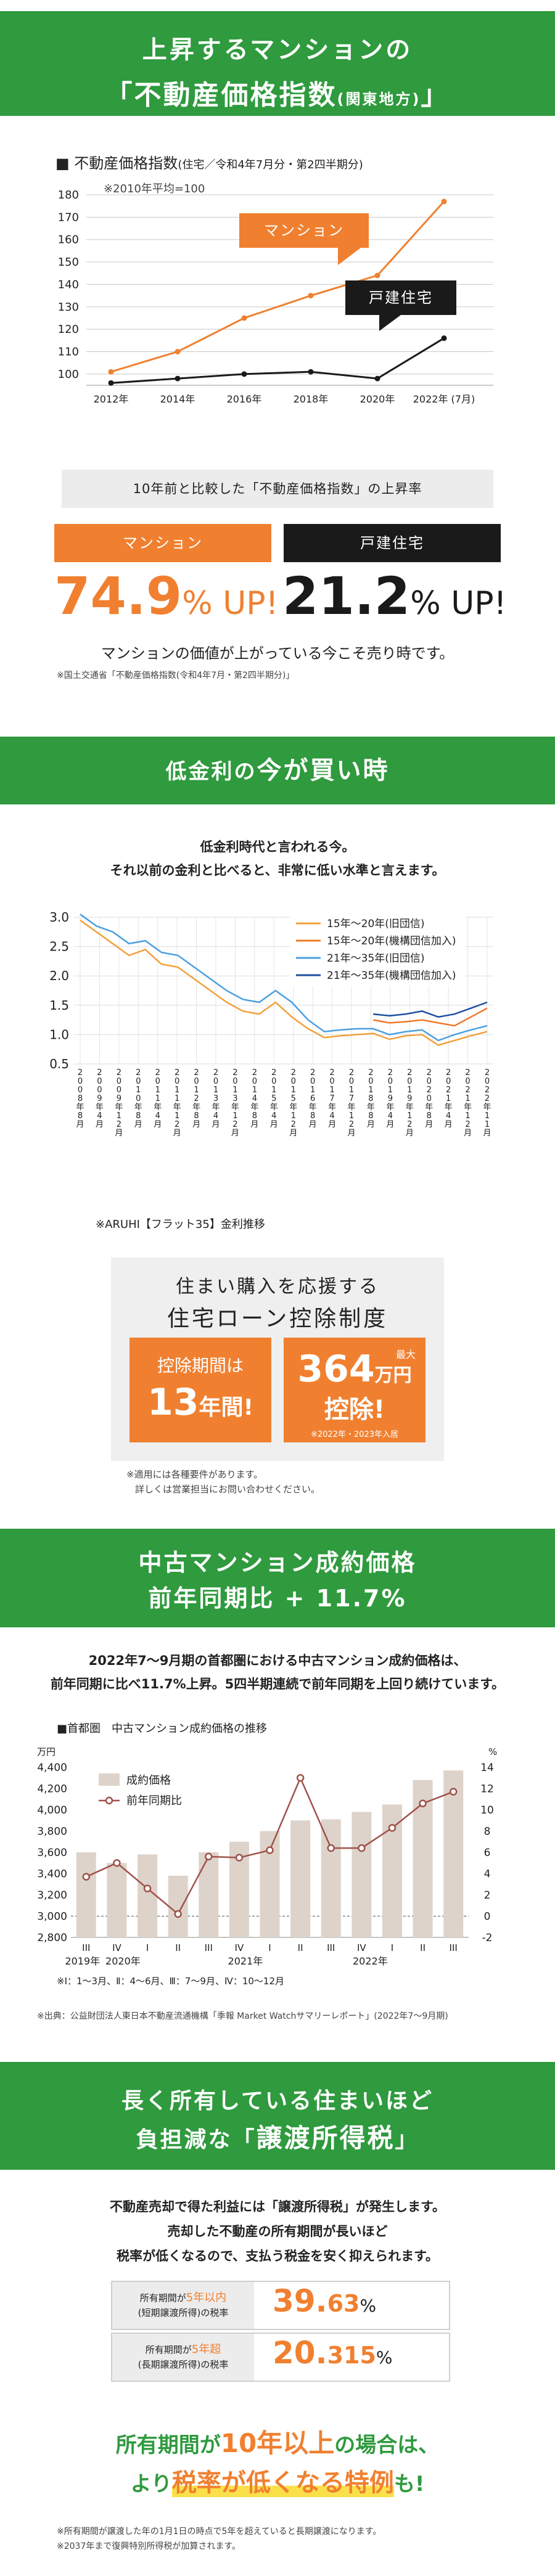  I want to click on loan-box-line1: 住まい購入を応援する, so click(277, 1287).